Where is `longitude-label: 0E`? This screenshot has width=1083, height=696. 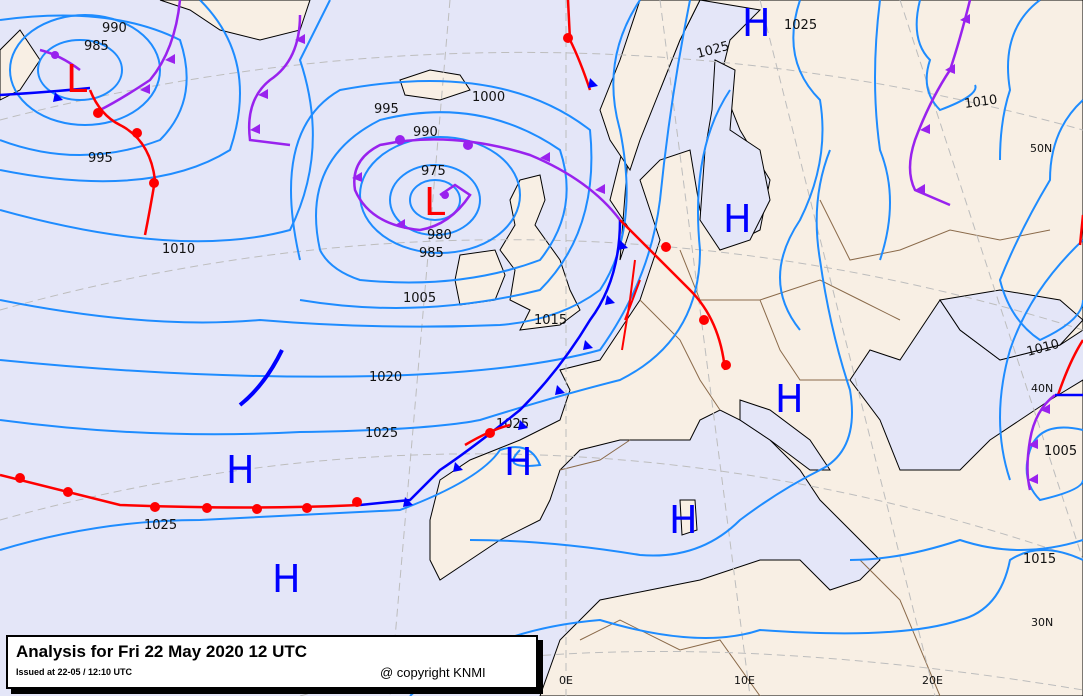 longitude-label: 0E is located at coordinates (566, 680).